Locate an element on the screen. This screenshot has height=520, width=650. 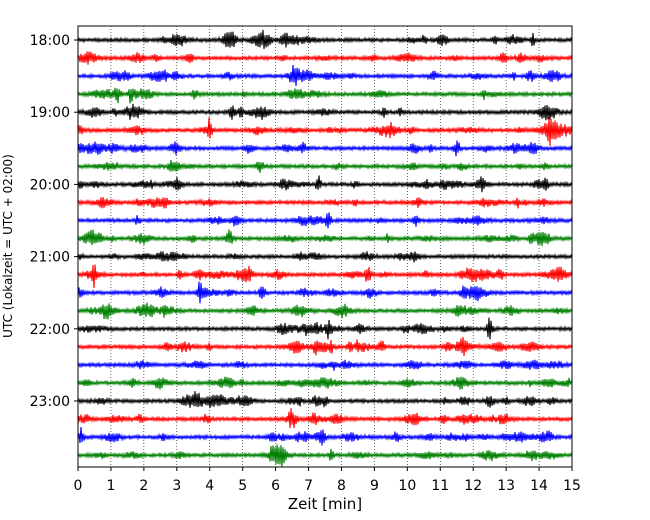
y-tick-label-2: 20:00 is located at coordinates (50, 185).